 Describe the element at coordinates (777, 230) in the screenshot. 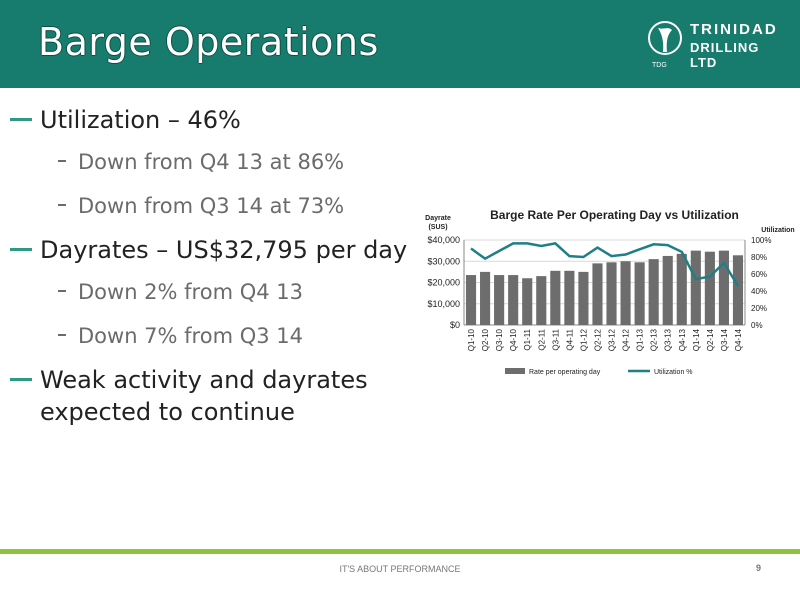

I see `y2-axis-label: Utilization` at that location.